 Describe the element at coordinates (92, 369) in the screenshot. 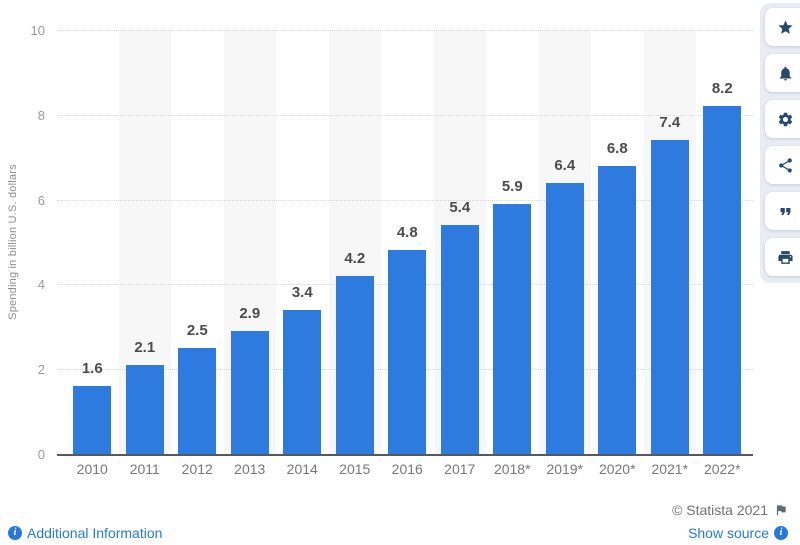

I see `bar-value-label: 1.6` at that location.